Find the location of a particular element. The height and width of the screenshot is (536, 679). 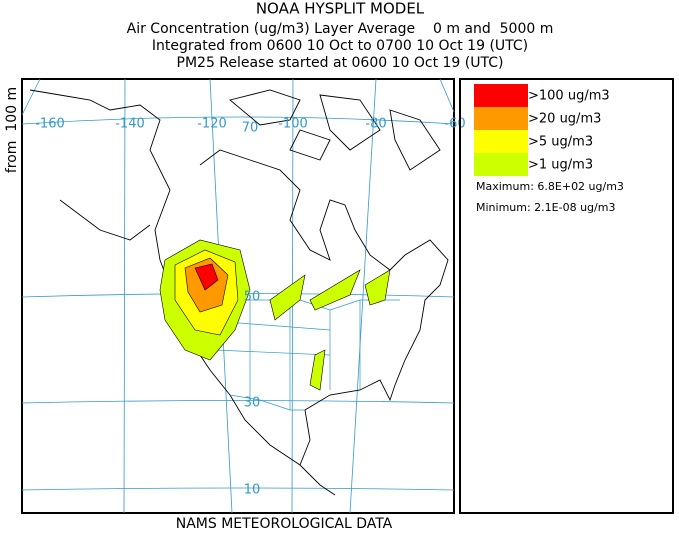

legend-label: >20 ug/m3 is located at coordinates (564, 119).